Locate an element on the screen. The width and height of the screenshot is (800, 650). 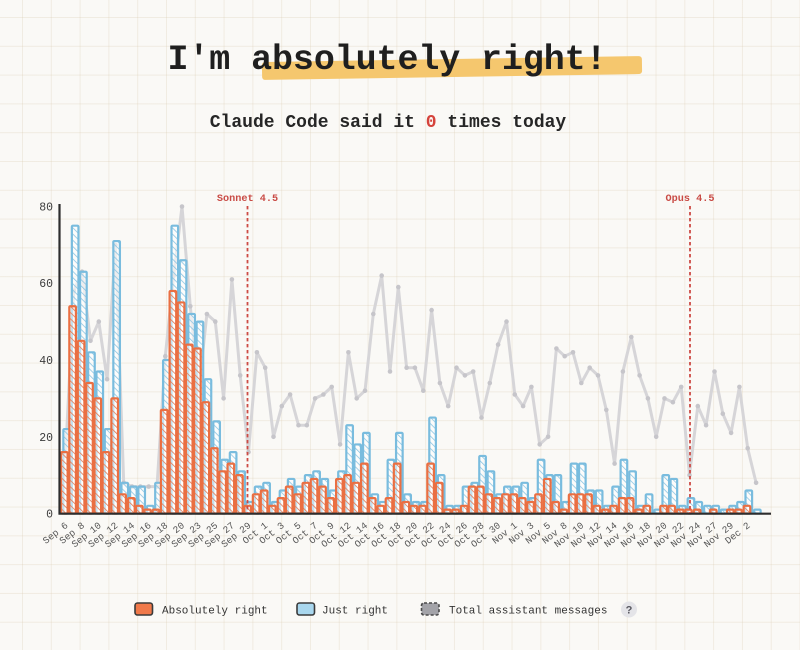
svg-text: 60 is located at coordinates (46, 284).